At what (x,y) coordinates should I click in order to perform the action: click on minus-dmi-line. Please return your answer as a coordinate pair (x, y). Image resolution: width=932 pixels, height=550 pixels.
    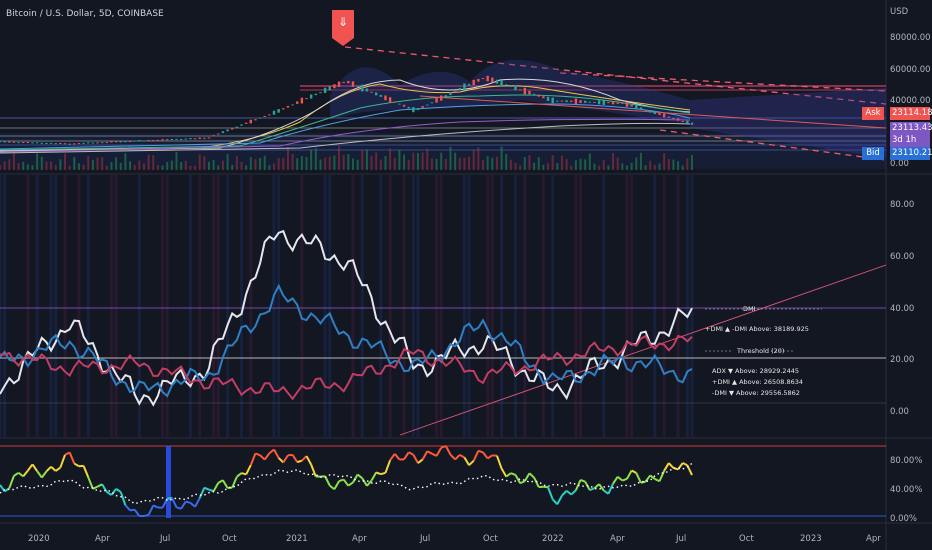
    Looking at the image, I should click on (346, 367).